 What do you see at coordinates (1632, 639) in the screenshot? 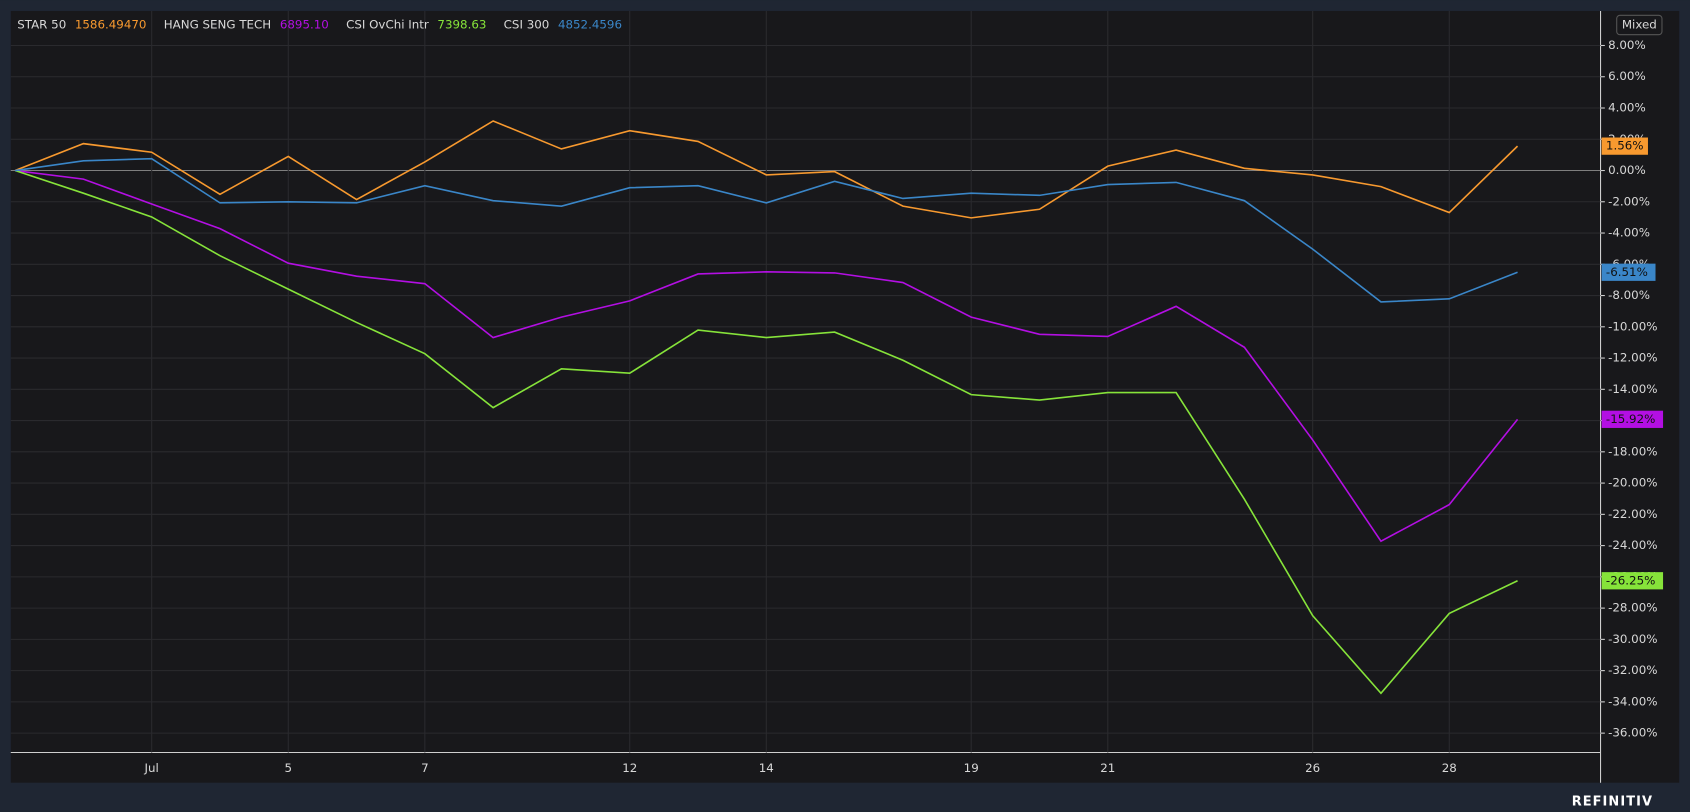
I see `y-tick-label: -30.00%` at bounding box center [1632, 639].